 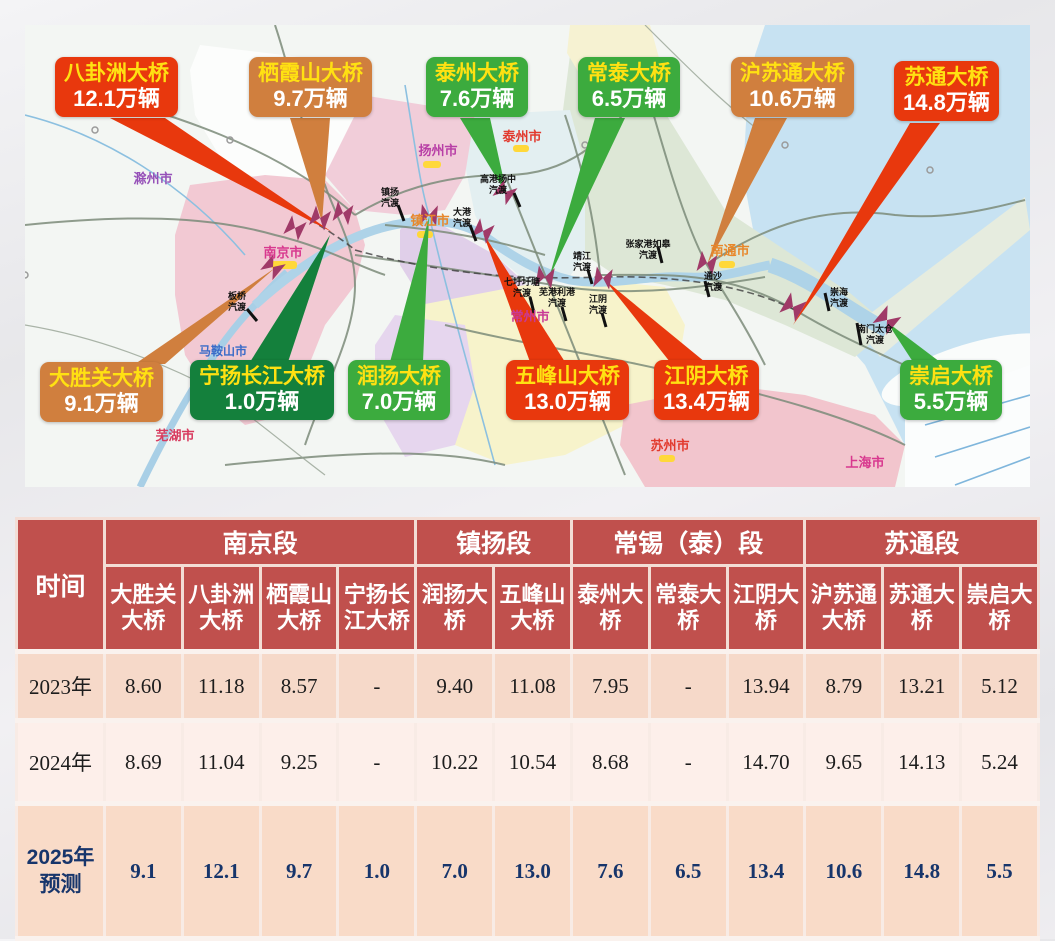 I want to click on leader-wufengshan, so click(x=524, y=297).